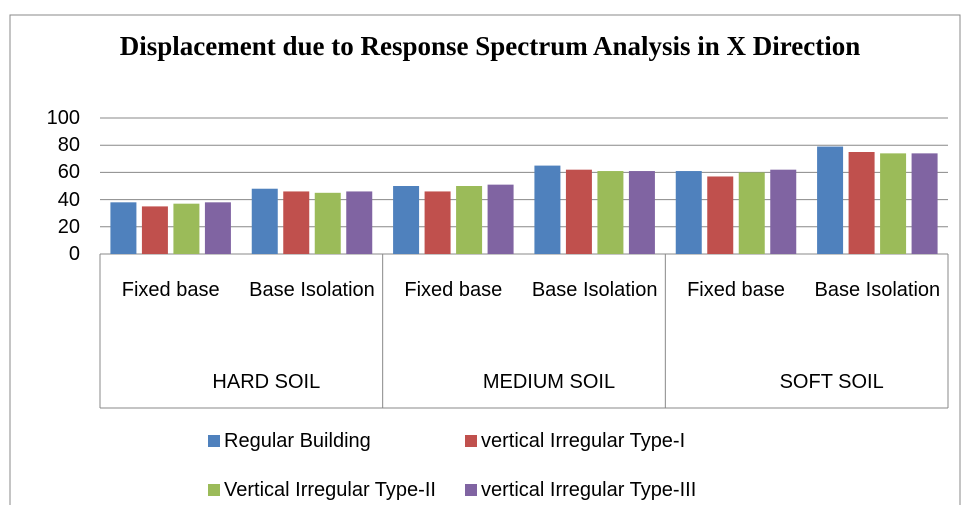  I want to click on y-tick-label: 40, so click(68, 199).